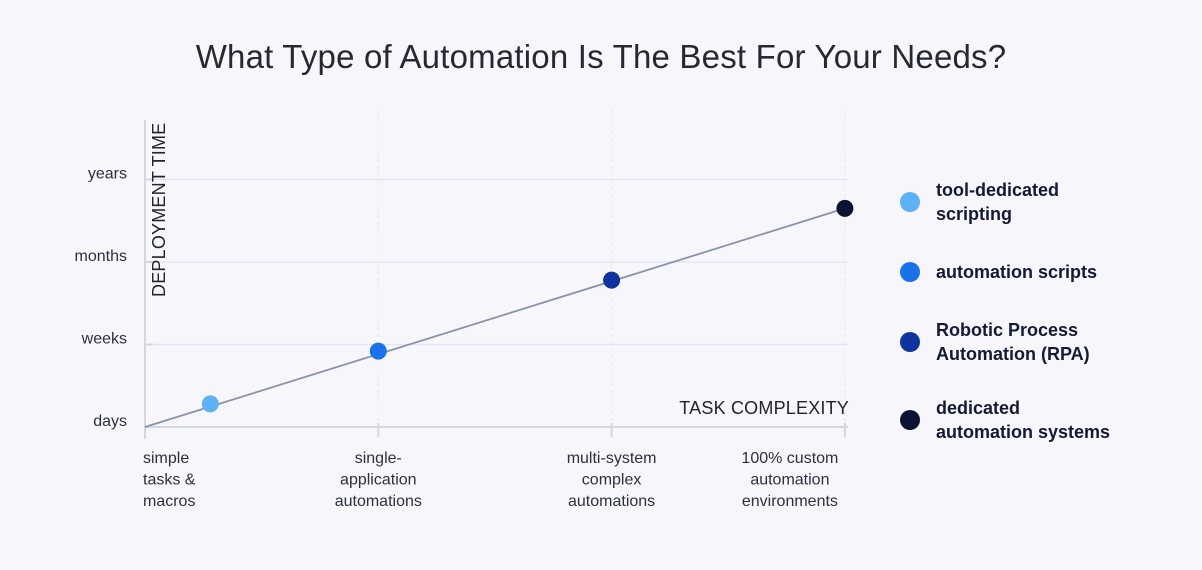 The height and width of the screenshot is (570, 1202). Describe the element at coordinates (159, 210) in the screenshot. I see `y-axis-title: DEPLOYMENT TIME` at that location.